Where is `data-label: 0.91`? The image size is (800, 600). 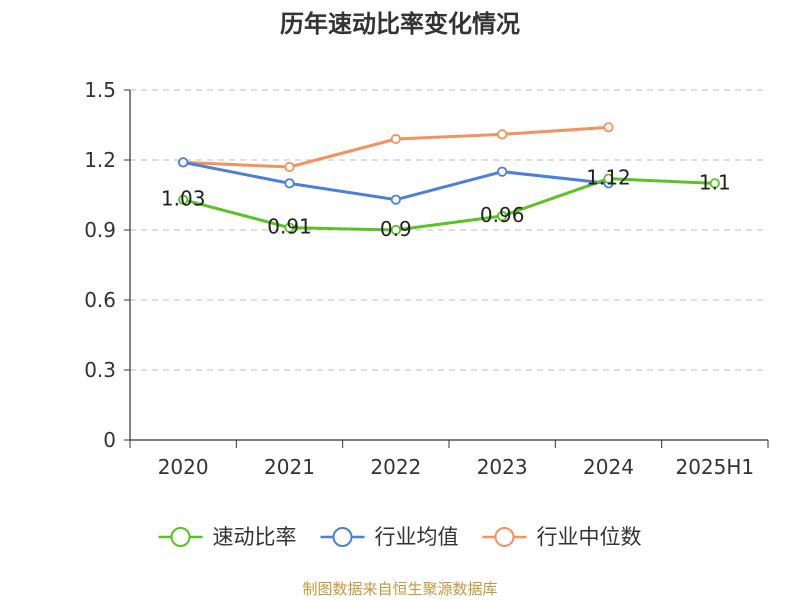
data-label: 0.91 is located at coordinates (289, 227).